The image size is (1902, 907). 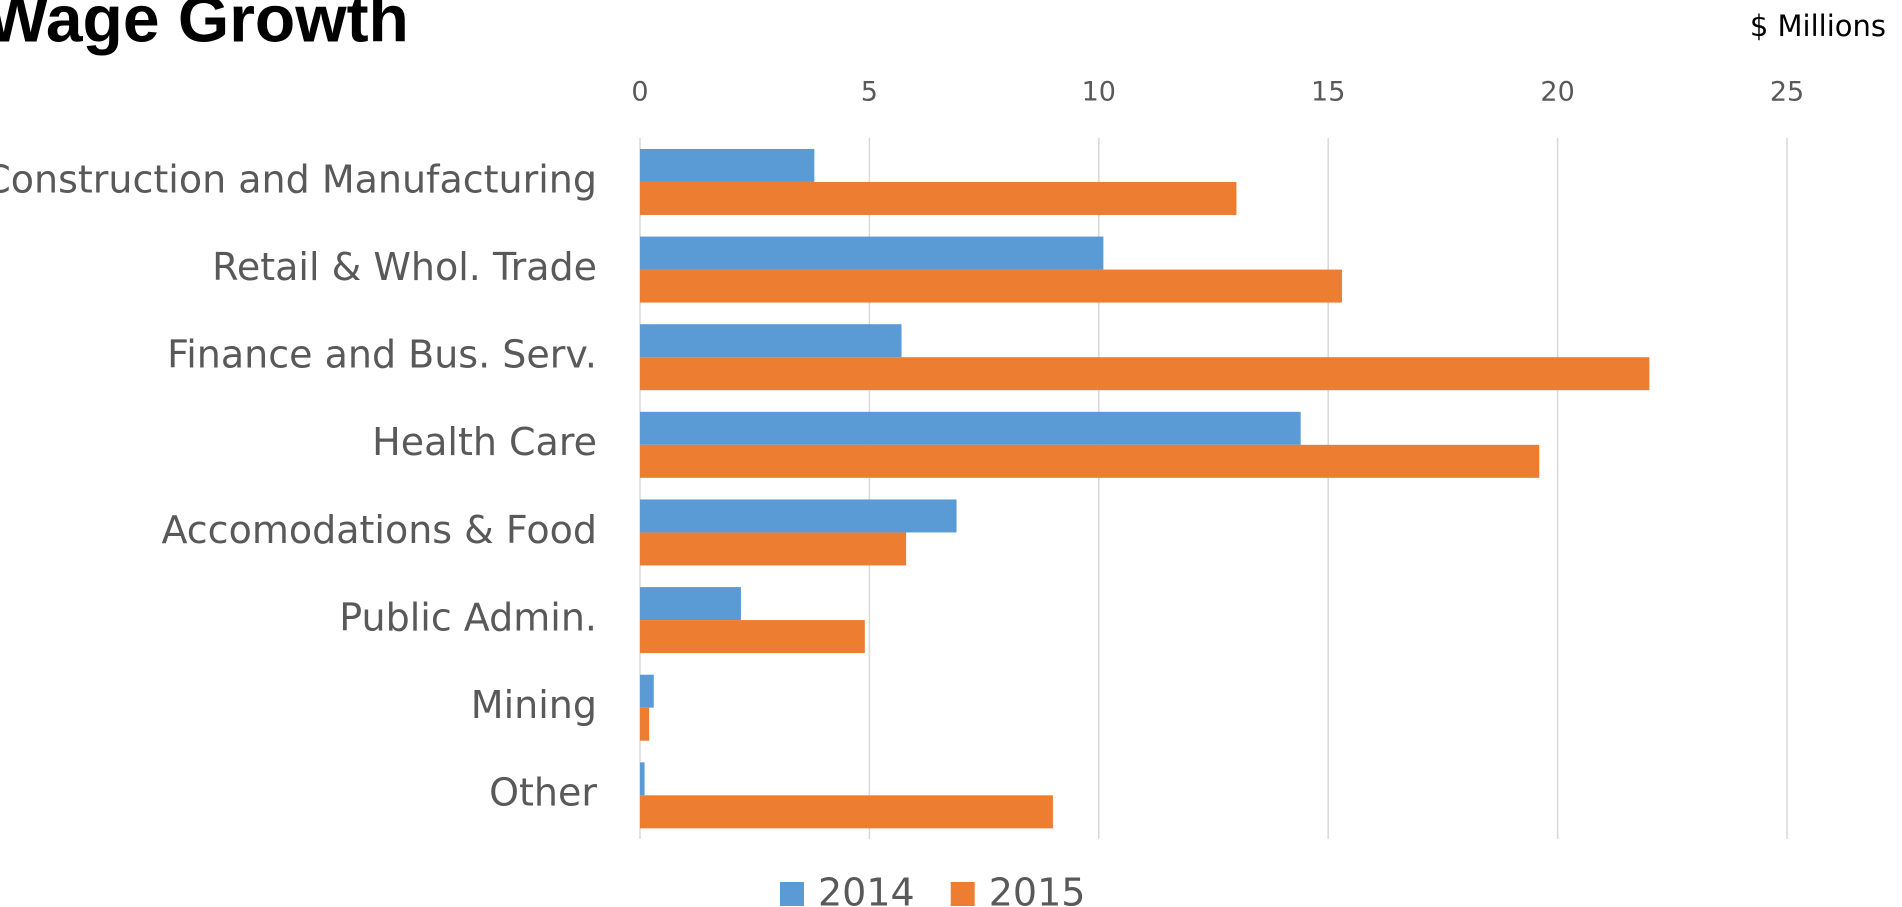 I want to click on y-tick-label: Public Admin., so click(x=468, y=617).